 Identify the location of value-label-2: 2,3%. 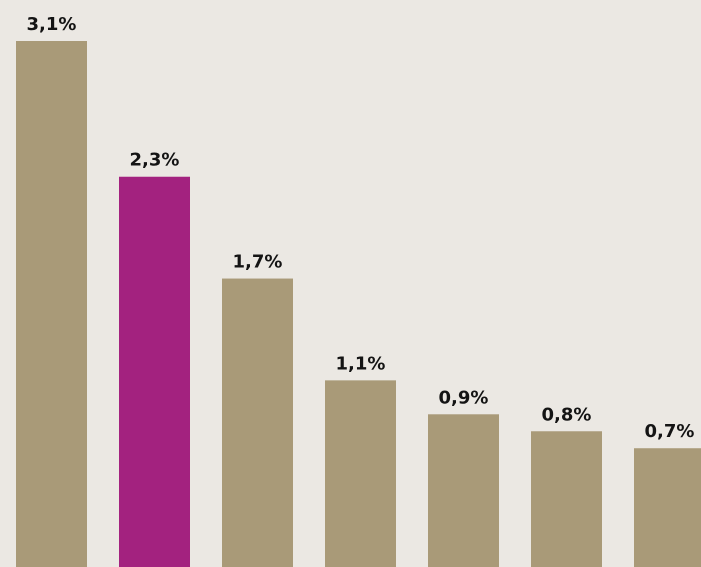
(155, 160).